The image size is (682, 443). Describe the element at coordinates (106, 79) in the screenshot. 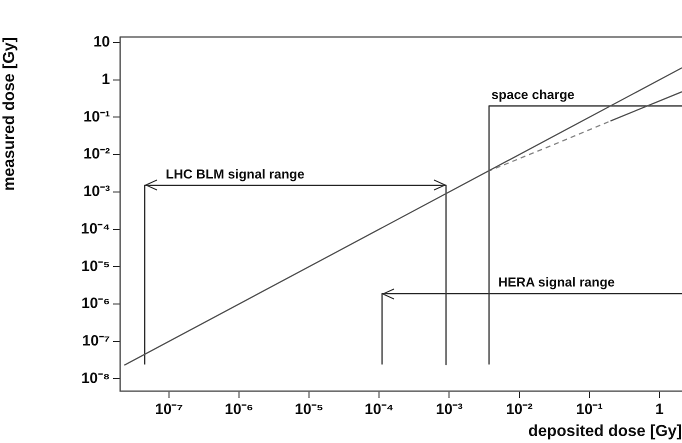

I see `y-tick-label: 1` at that location.